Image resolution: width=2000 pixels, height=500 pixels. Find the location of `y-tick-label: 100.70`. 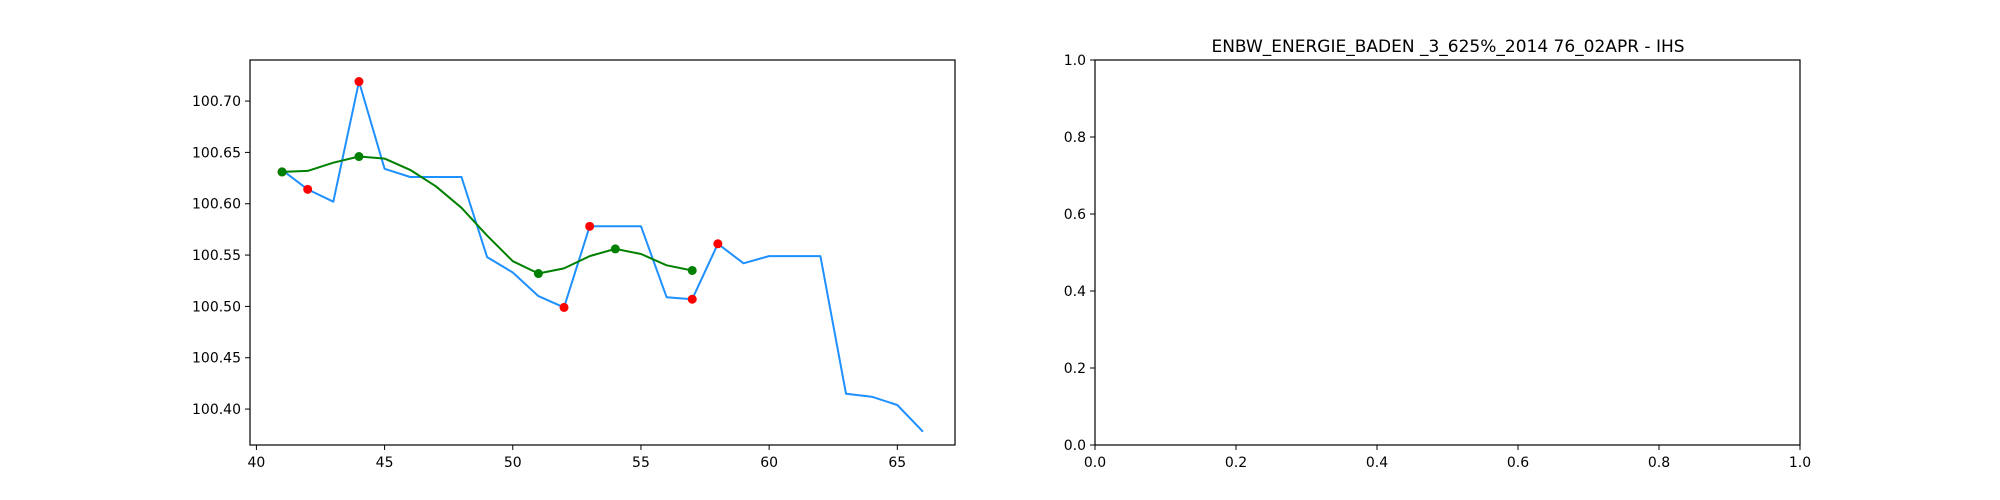

y-tick-label: 100.70 is located at coordinates (216, 102).